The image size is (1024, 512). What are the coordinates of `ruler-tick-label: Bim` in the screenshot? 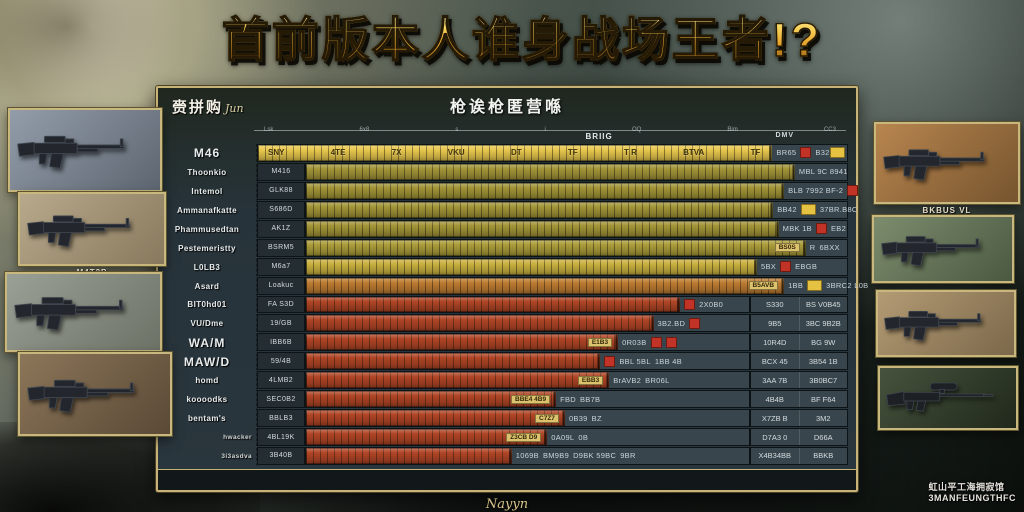 It's located at (732, 130).